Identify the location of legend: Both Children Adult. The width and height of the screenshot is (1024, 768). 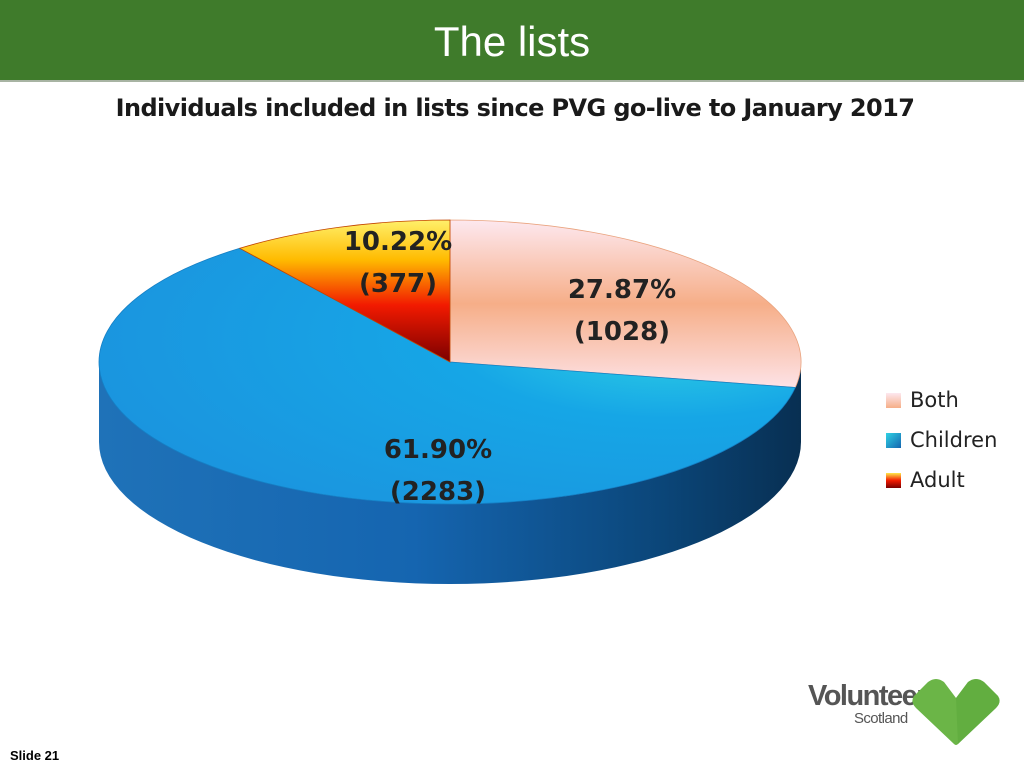
(941, 440).